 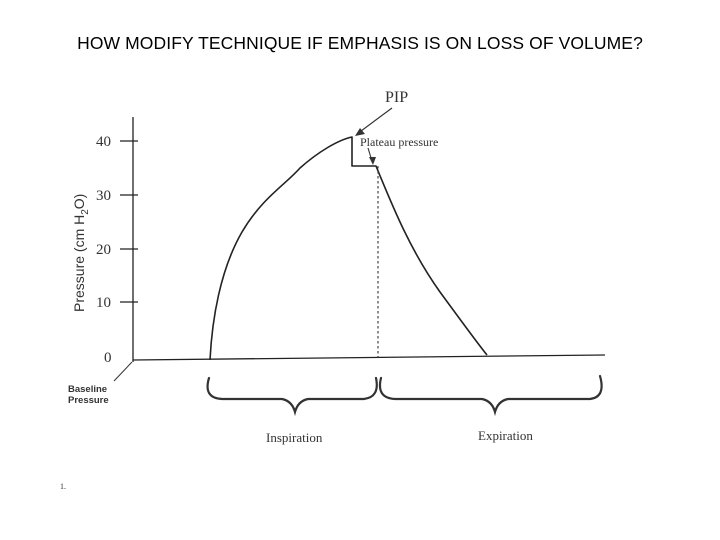 What do you see at coordinates (103, 196) in the screenshot?
I see `tick-label-30: 30` at bounding box center [103, 196].